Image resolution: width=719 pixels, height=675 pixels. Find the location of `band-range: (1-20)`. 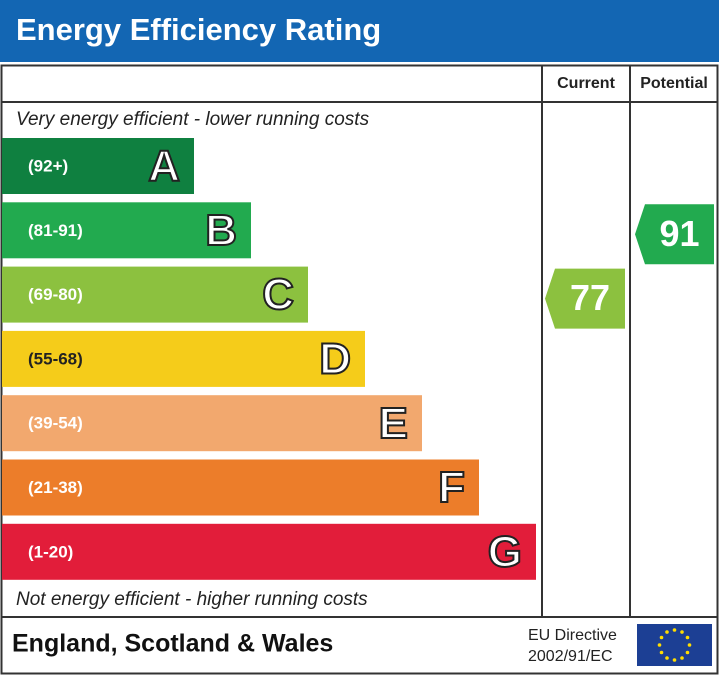

band-range: (1-20) is located at coordinates (50, 551).